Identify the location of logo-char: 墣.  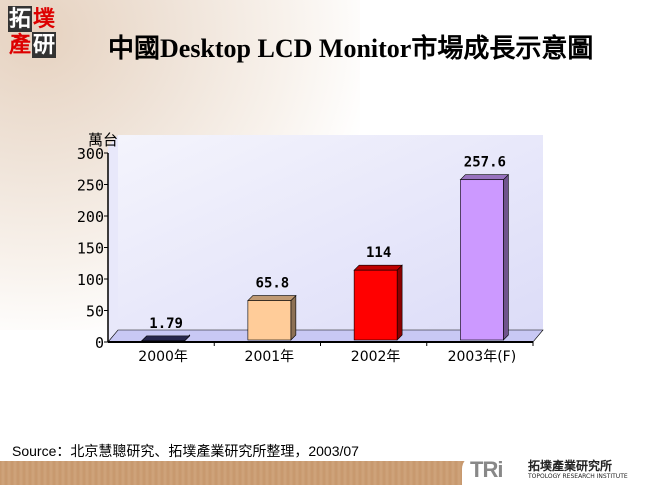
(43, 19).